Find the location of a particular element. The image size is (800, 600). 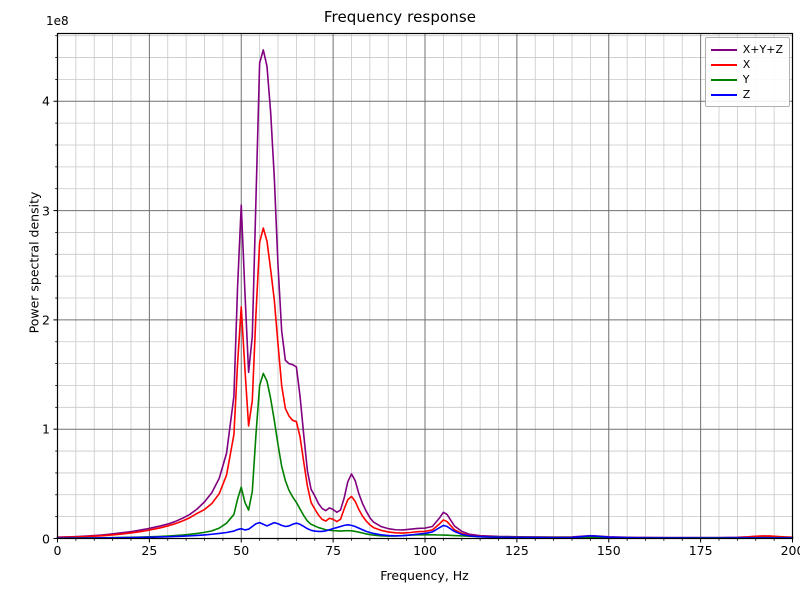

legend-item-z: Z is located at coordinates (746, 94).